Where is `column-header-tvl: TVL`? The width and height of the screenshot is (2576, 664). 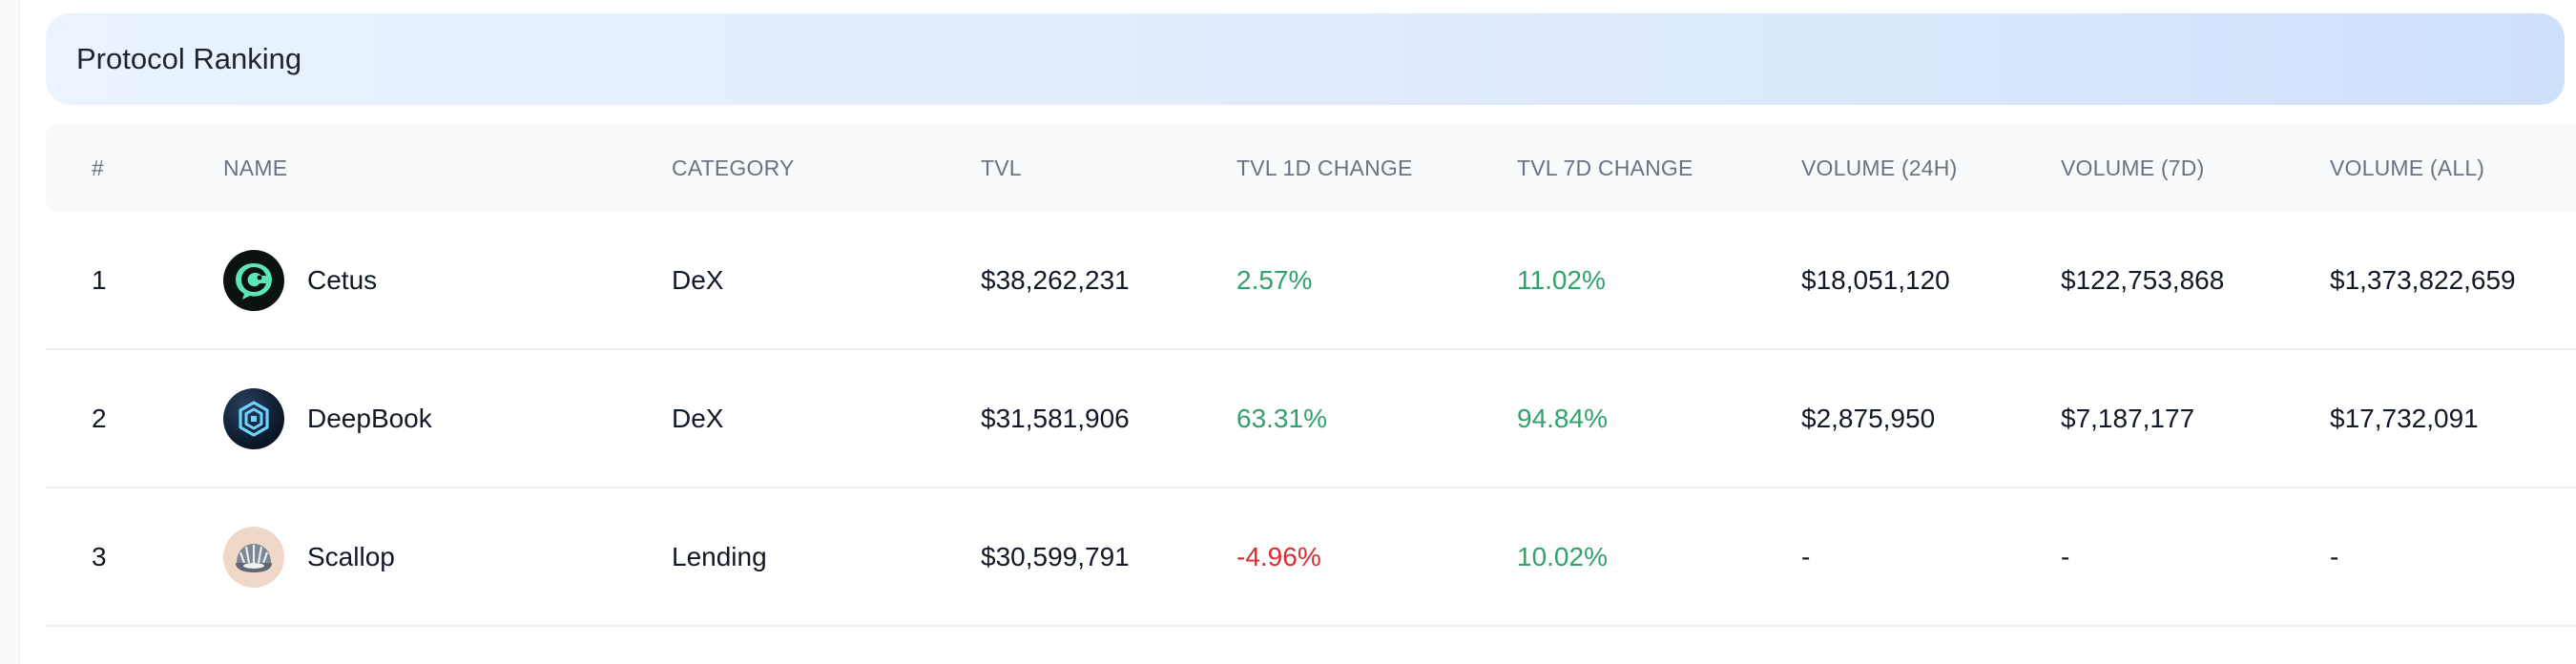 column-header-tvl: TVL is located at coordinates (1001, 167).